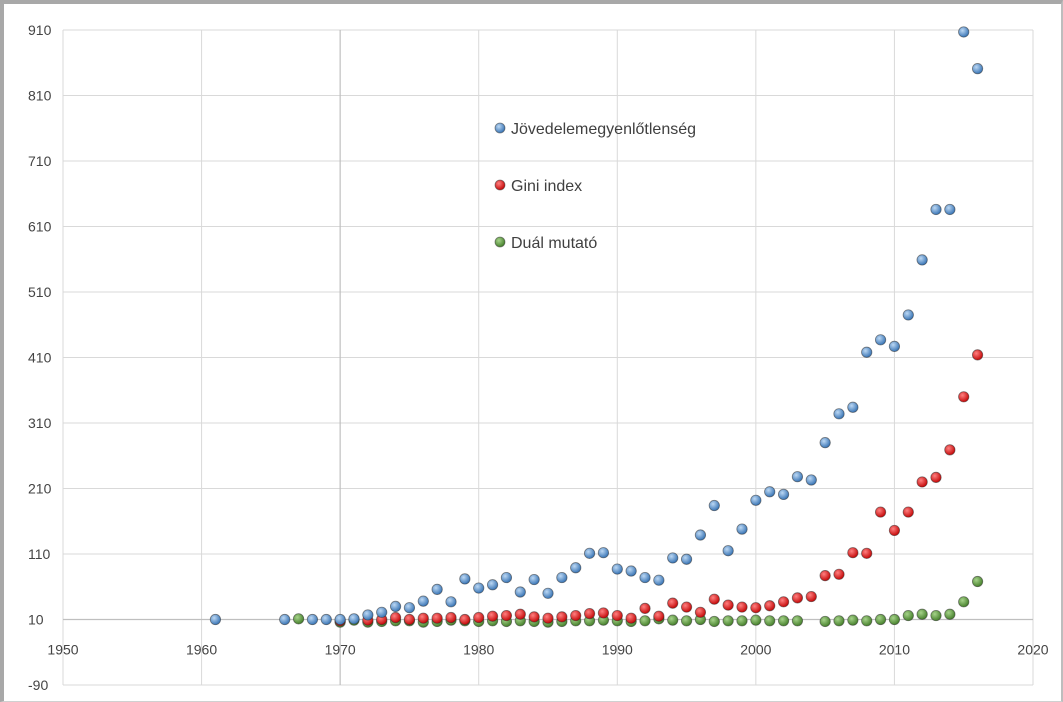 Image resolution: width=1063 pixels, height=702 pixels. What do you see at coordinates (40, 227) in the screenshot?
I see `y-tick-label: 610` at bounding box center [40, 227].